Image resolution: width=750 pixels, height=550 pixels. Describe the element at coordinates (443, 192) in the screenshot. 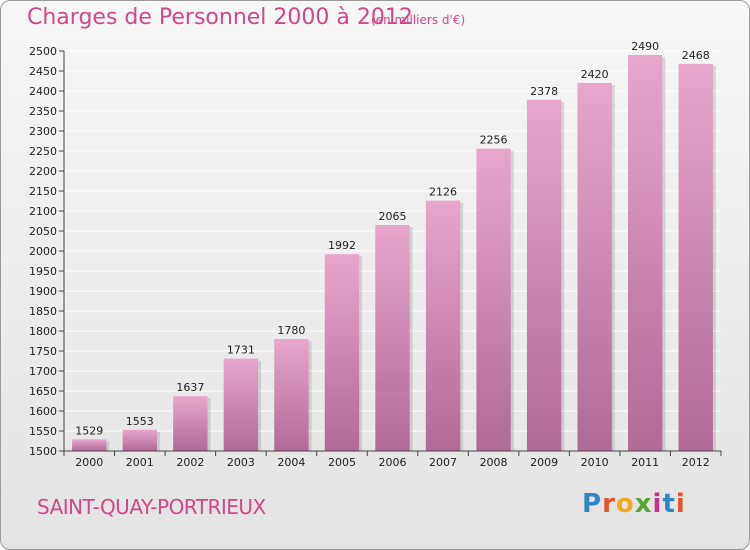

I see `data-label: 2126` at that location.